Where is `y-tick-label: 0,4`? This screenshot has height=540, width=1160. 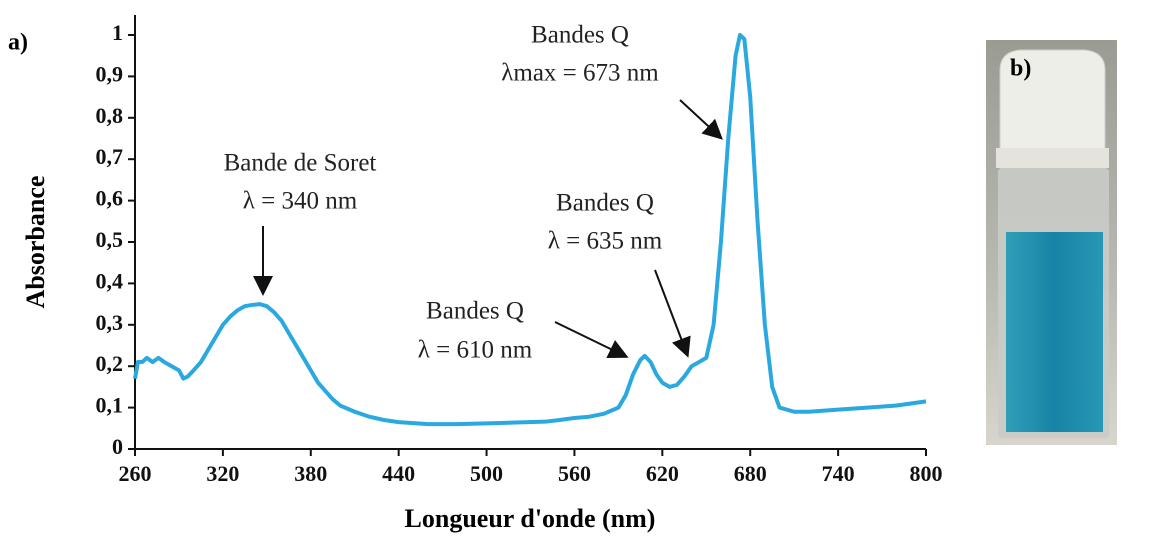 y-tick-label: 0,4 is located at coordinates (110, 280).